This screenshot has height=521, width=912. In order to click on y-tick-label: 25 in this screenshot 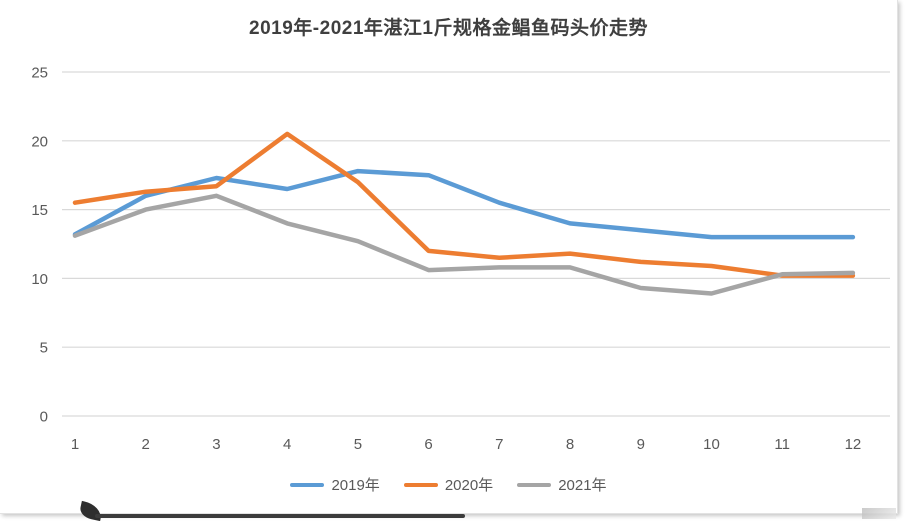, I will do `click(39, 73)`.